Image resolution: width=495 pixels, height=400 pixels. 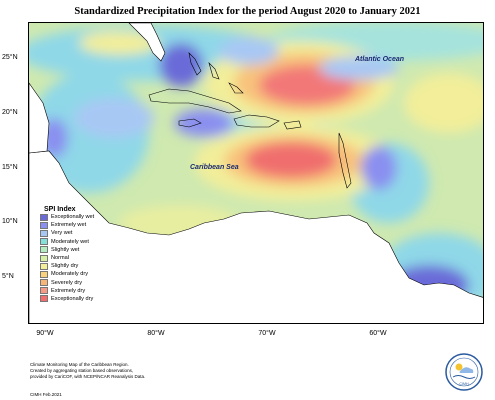 I want to click on lon-label-70w: 70°W, so click(x=267, y=333).